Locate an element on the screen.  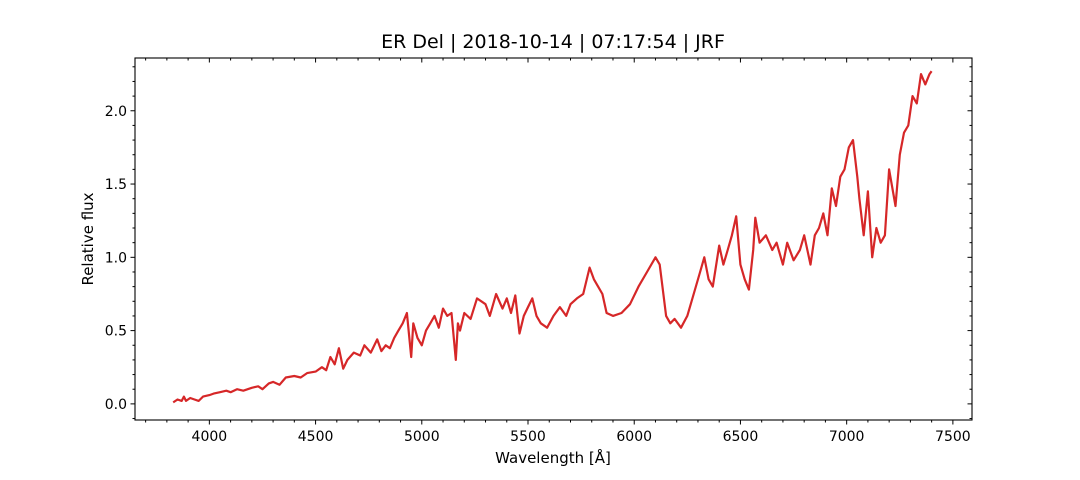
y-tick-label: 0.0 is located at coordinates (116, 405).